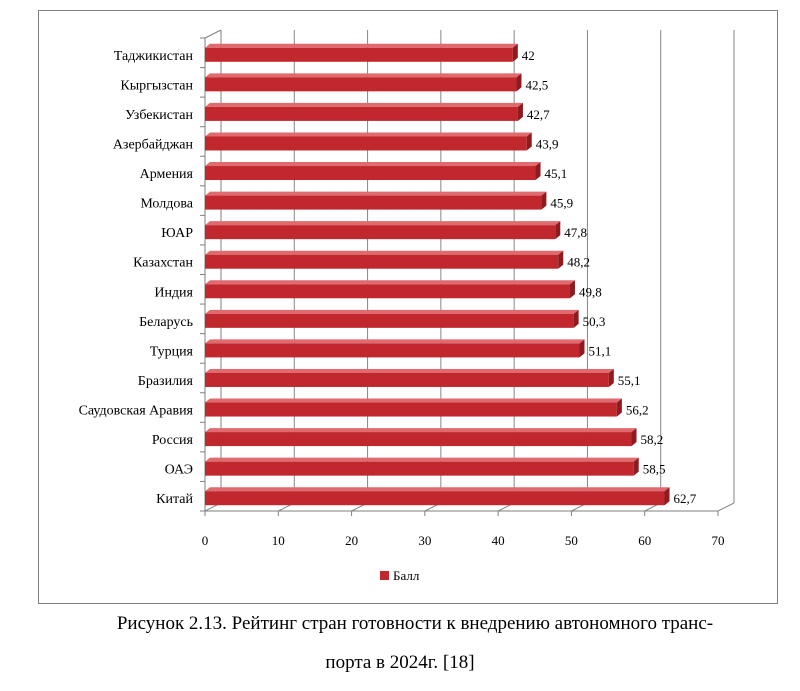 This screenshot has width=800, height=691. Describe the element at coordinates (536, 84) in the screenshot. I see `data-label: 42,5` at that location.